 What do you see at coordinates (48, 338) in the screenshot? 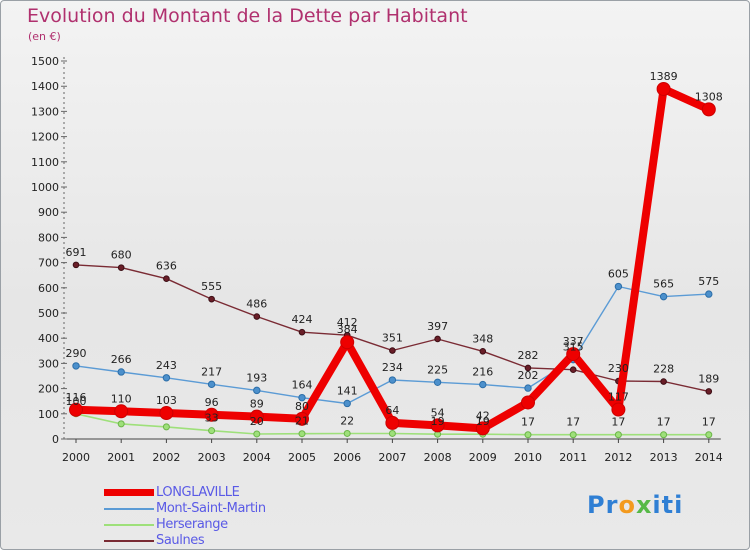
I see `y-tick-label: 400` at bounding box center [48, 338].